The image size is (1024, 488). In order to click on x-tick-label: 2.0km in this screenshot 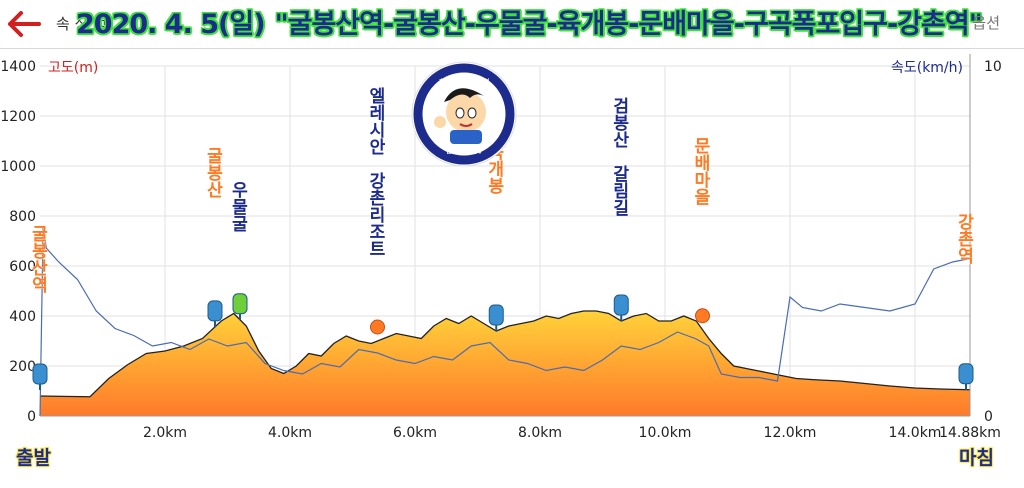, I will do `click(165, 433)`.